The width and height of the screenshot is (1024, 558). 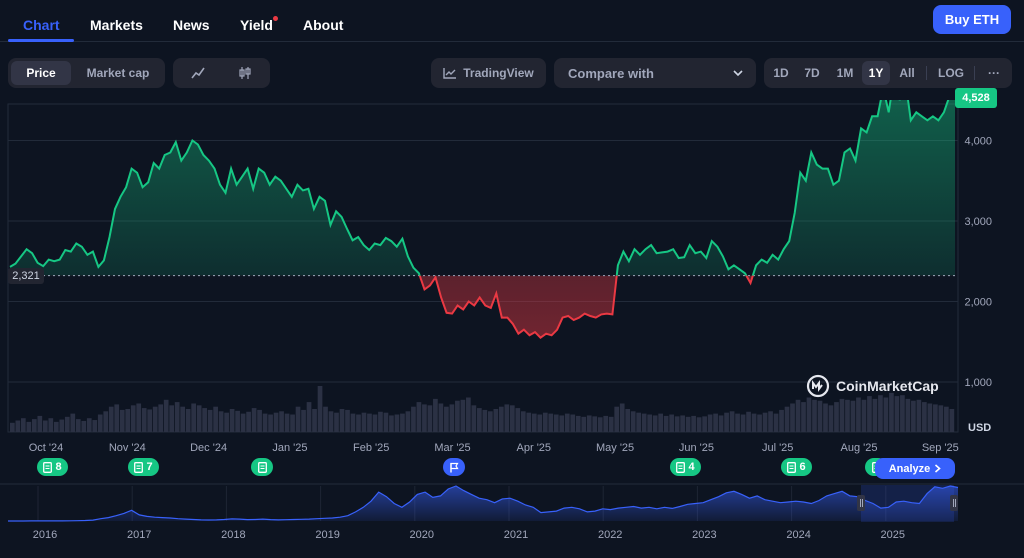 What do you see at coordinates (685, 467) in the screenshot?
I see `event-badge: 4` at bounding box center [685, 467].